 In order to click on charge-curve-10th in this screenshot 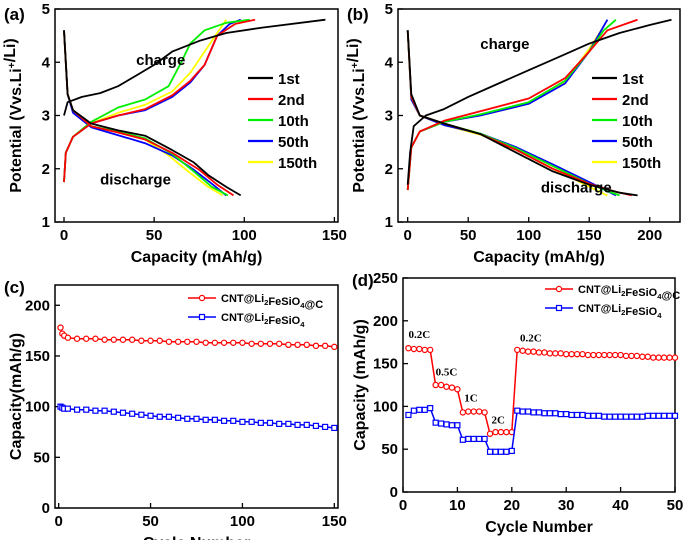, I will do `click(156, 100)`.